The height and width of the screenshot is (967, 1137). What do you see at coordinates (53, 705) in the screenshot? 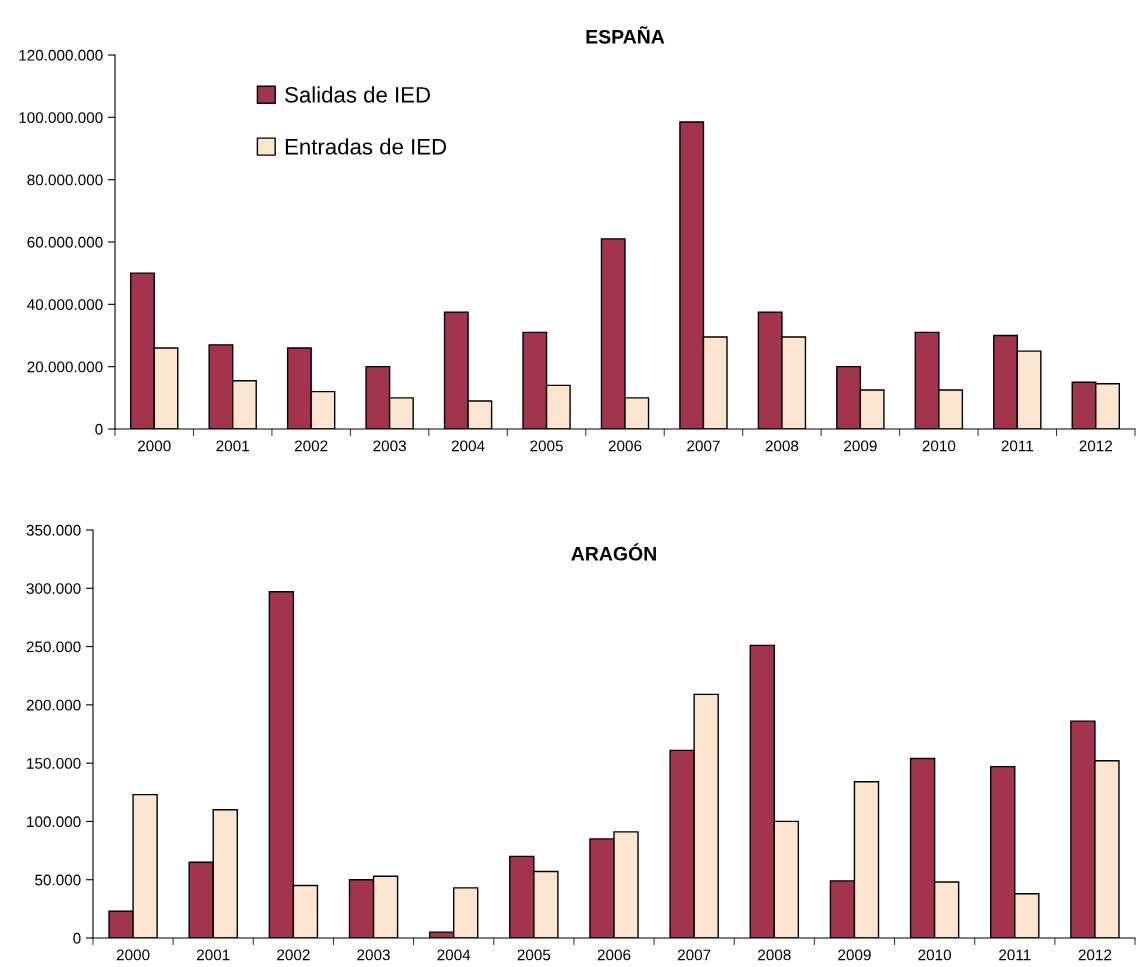
I see `y-tick-label: 200.000` at bounding box center [53, 705].